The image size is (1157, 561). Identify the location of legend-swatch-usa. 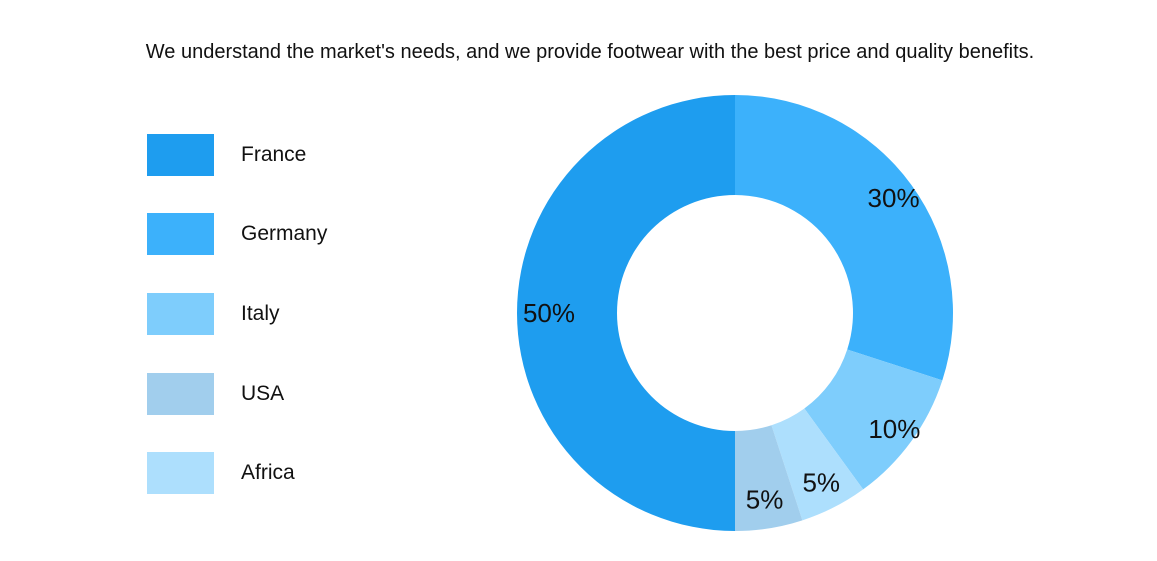
(180, 394).